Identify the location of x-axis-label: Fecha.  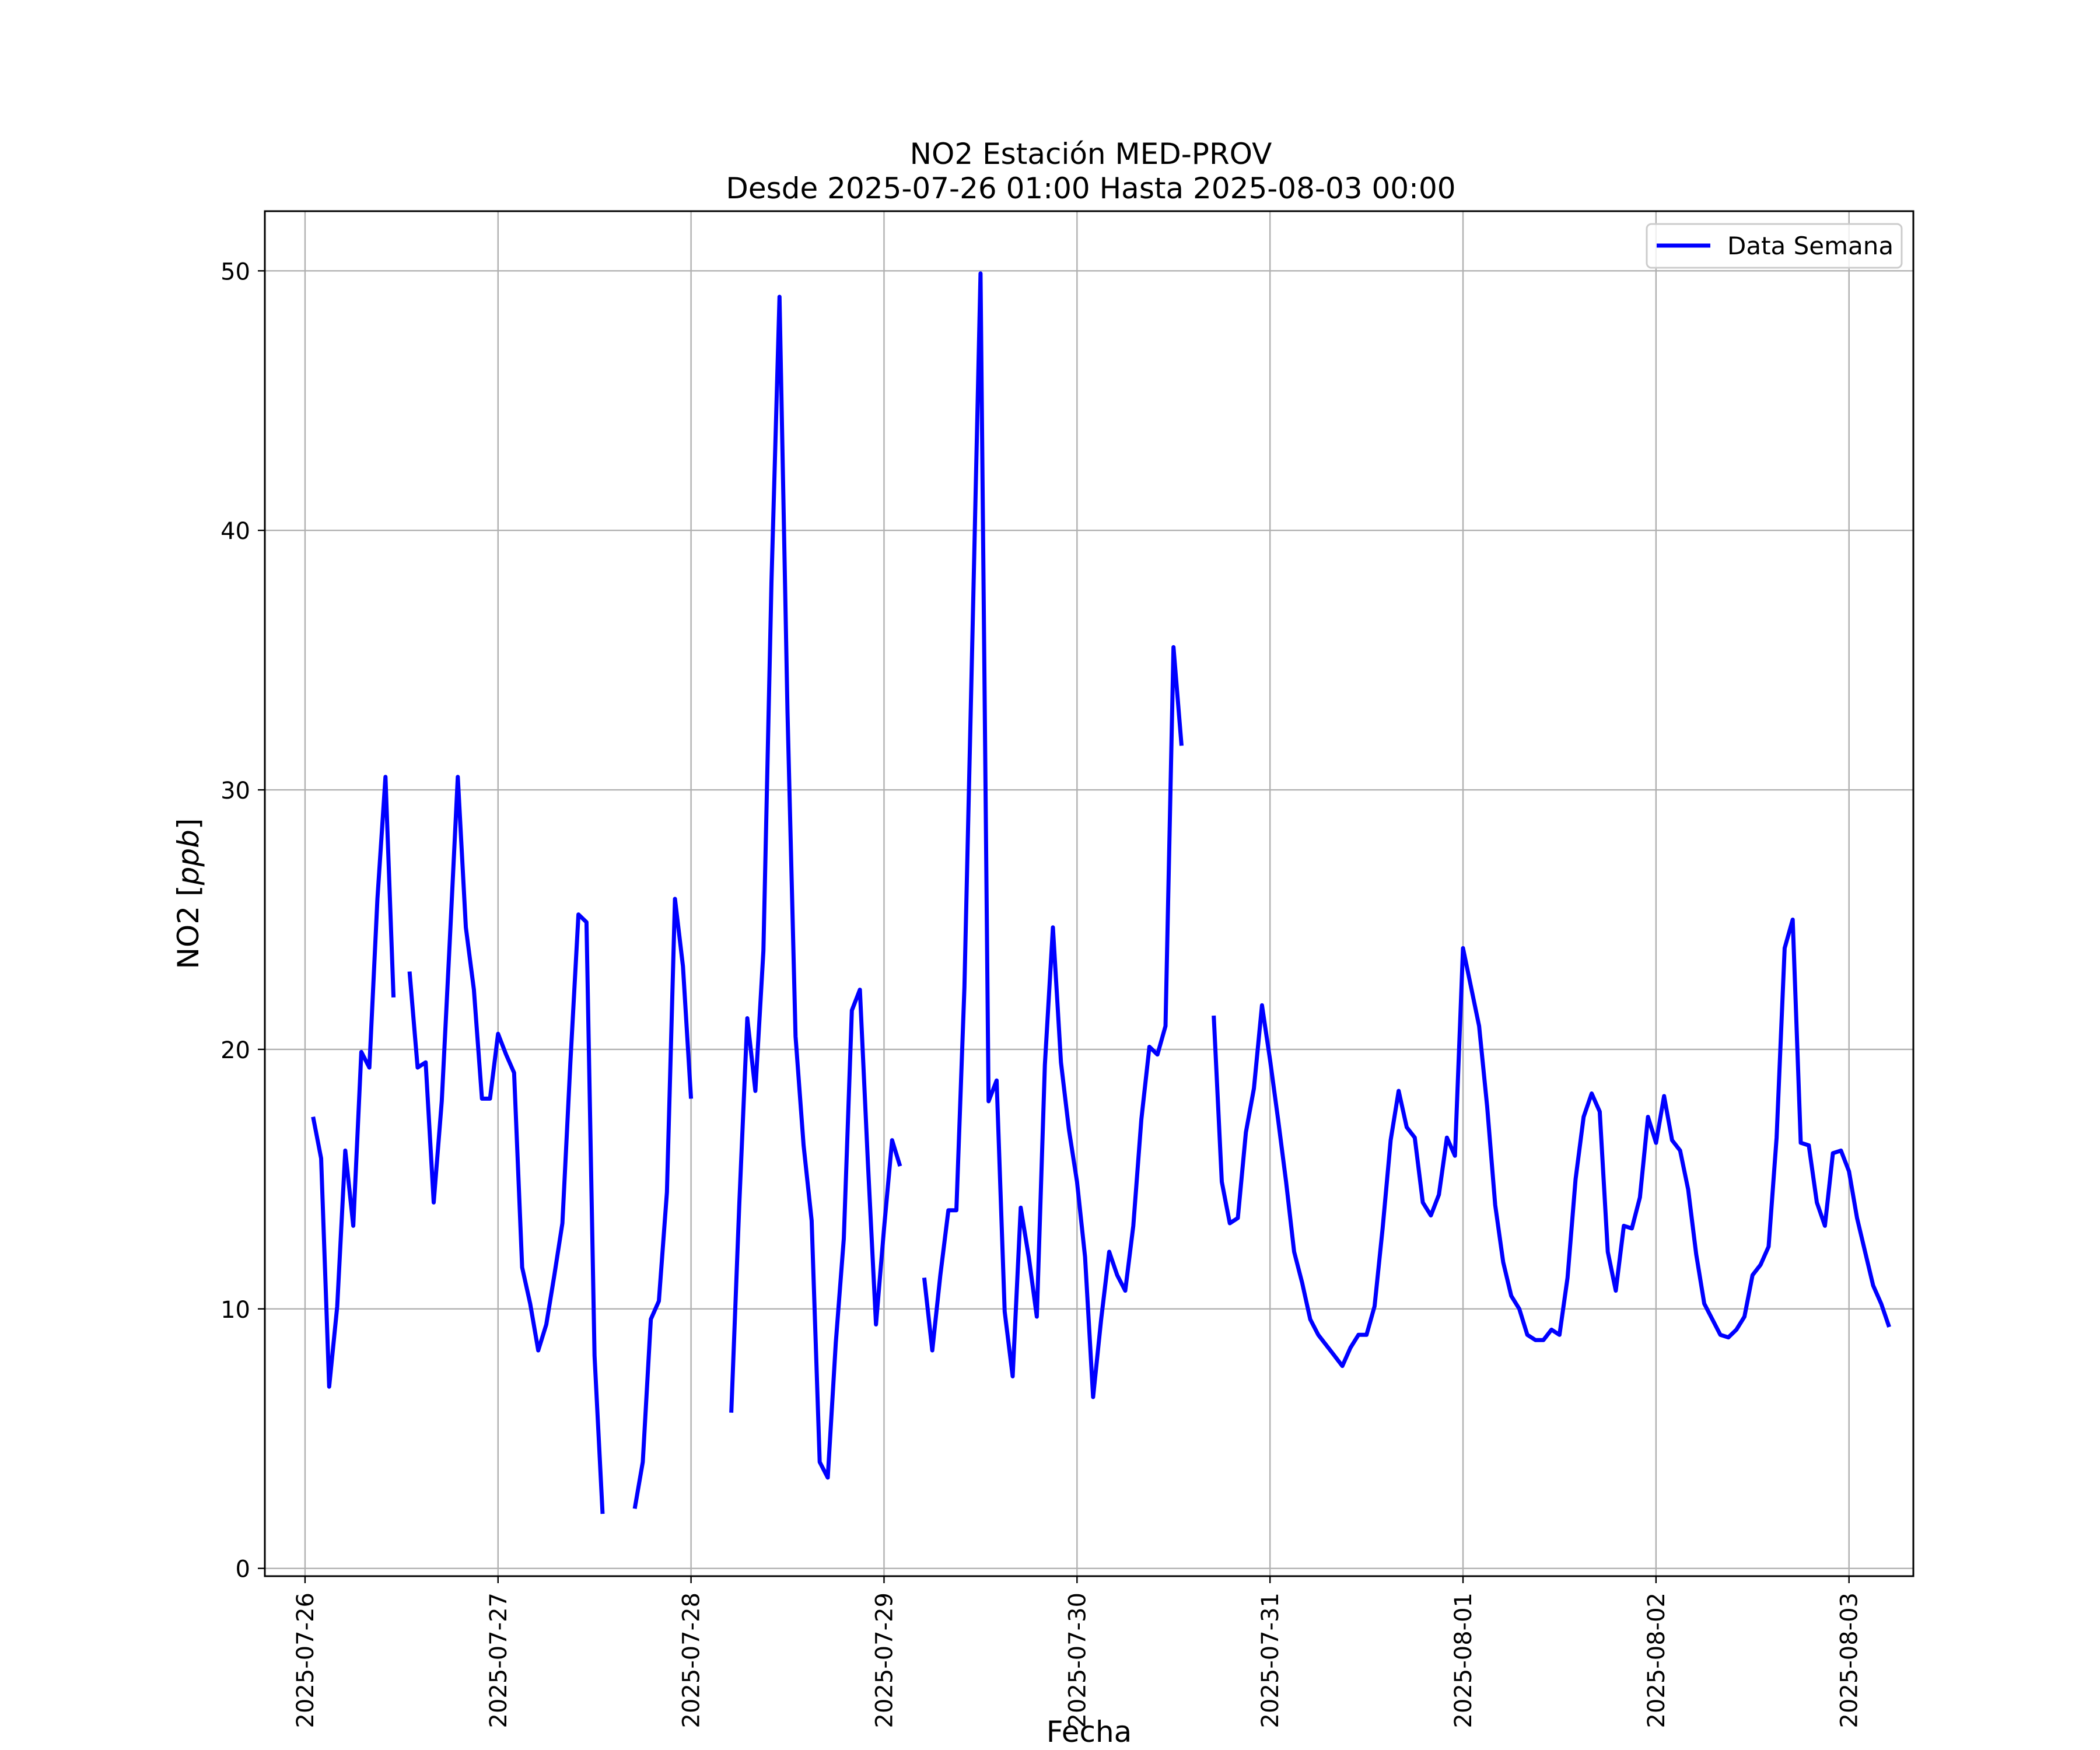
(1089, 1732).